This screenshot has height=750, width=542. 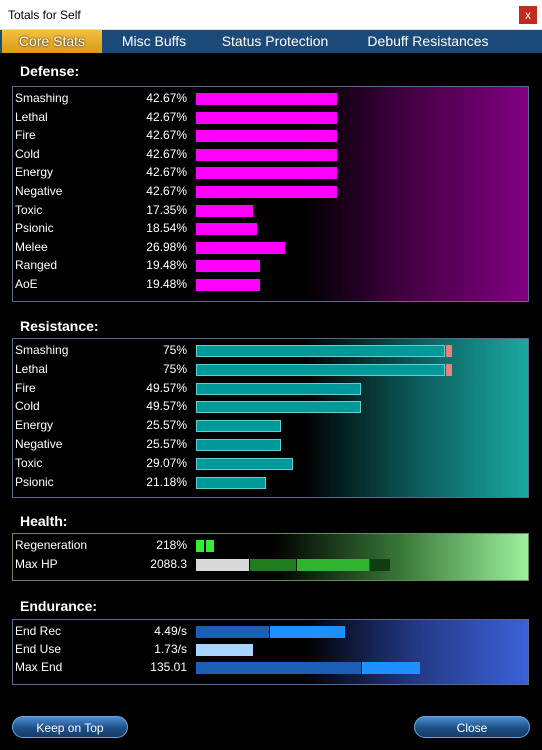 I want to click on window-title: Totals for Self, so click(x=44, y=15).